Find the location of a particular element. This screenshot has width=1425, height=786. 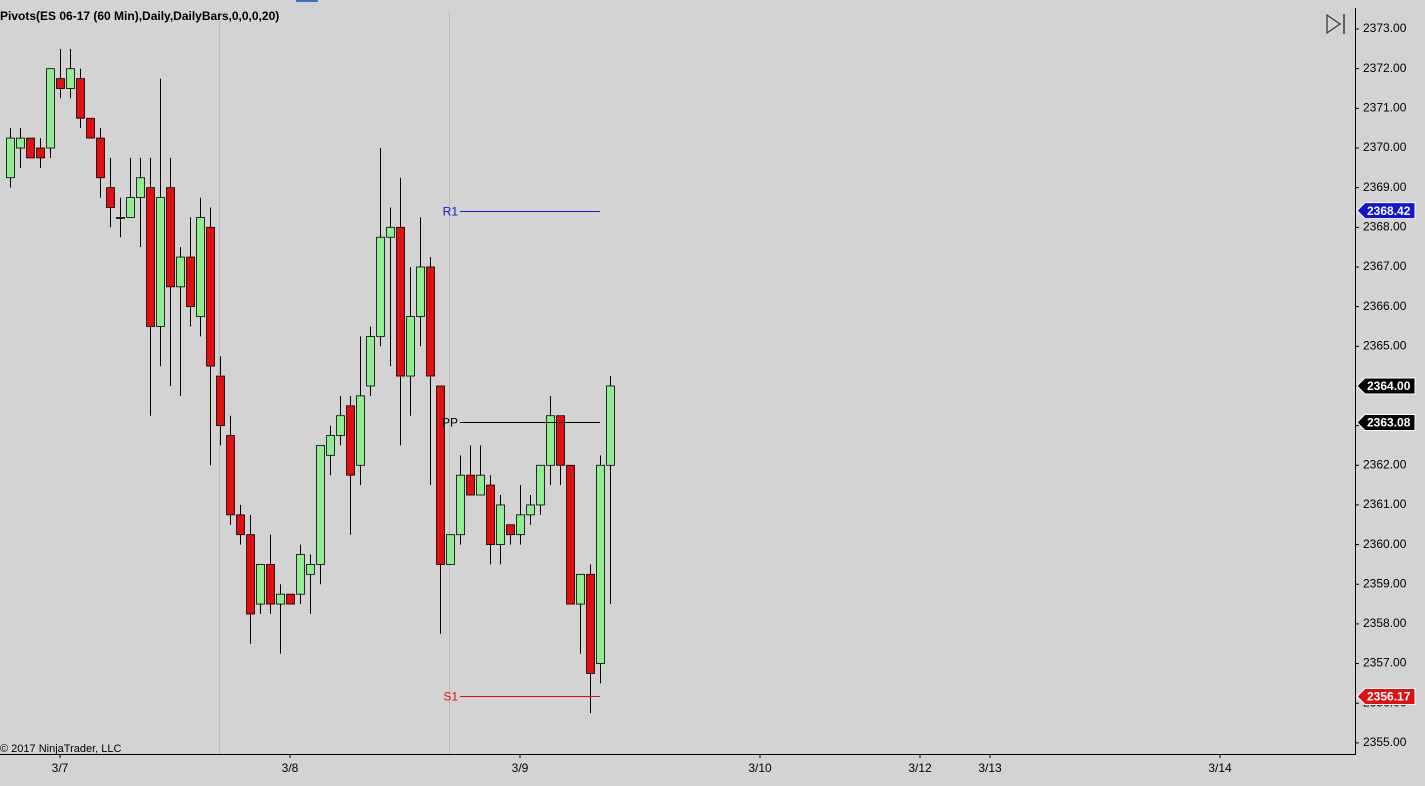

y-tick-label: 2373.00 is located at coordinates (1385, 28).